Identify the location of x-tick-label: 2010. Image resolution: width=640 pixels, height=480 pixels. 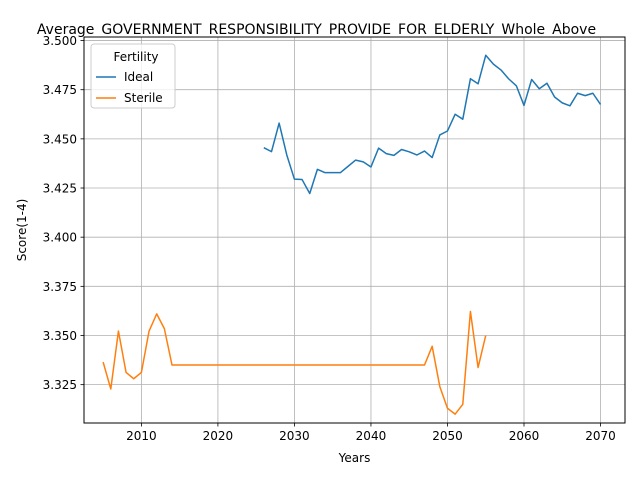
(141, 436).